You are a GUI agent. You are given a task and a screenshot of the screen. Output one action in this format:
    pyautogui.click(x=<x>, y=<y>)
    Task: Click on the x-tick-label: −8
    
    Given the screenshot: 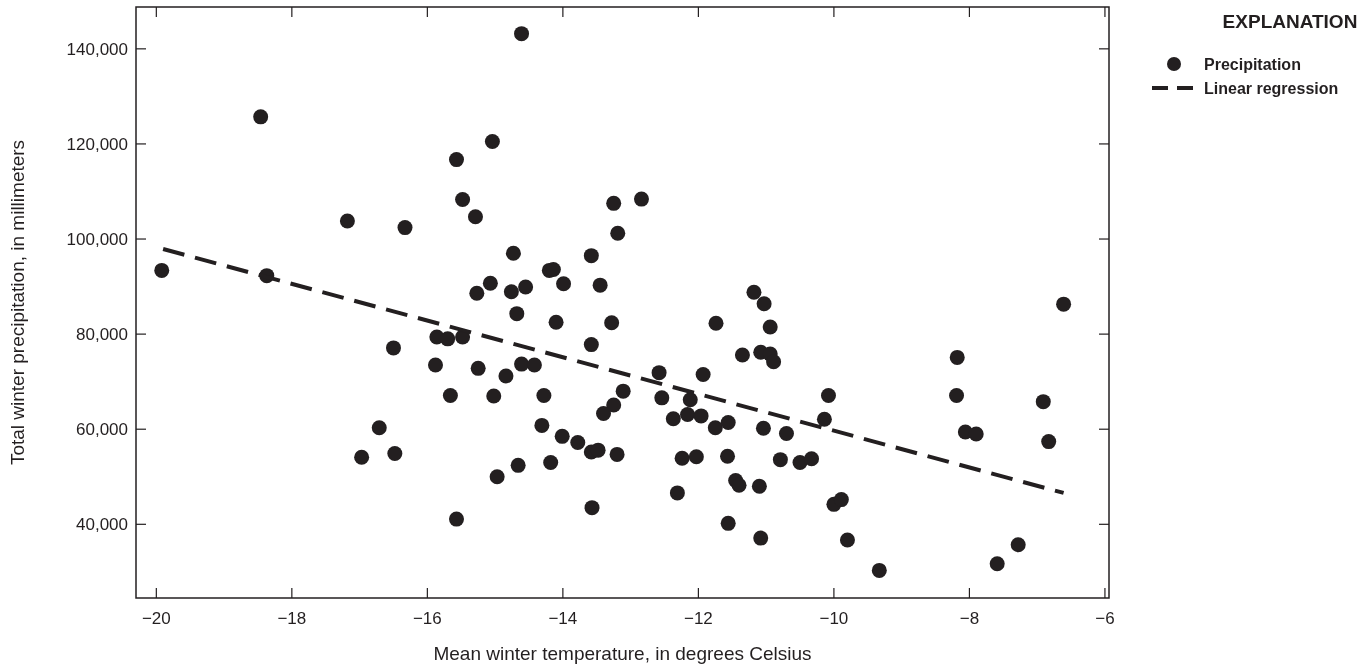 What is the action you would take?
    pyautogui.click(x=969, y=618)
    